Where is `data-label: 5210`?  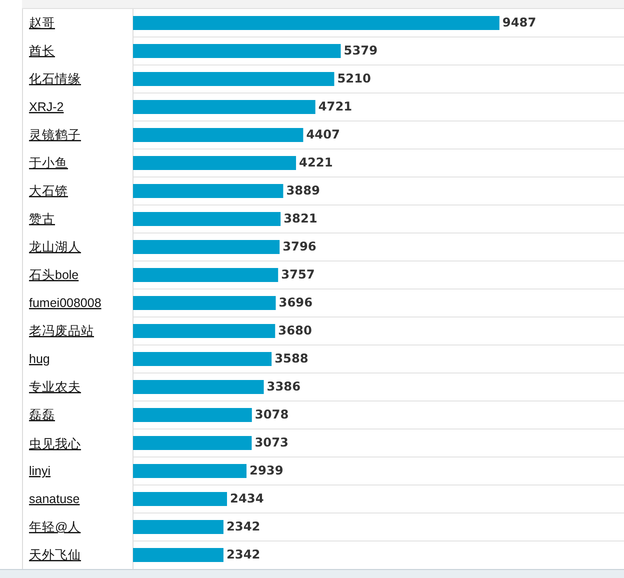 data-label: 5210 is located at coordinates (354, 78).